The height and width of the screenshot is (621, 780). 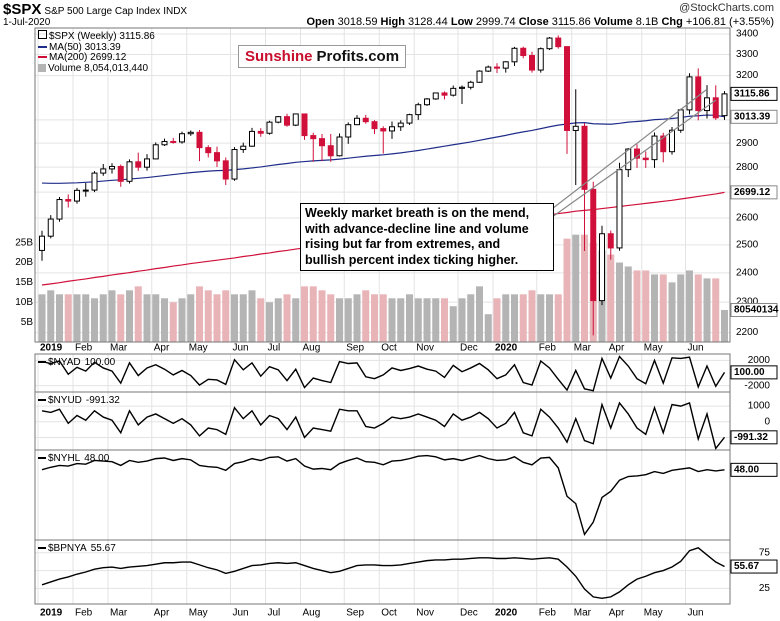 I want to click on legend-label: MA(200), so click(x=68, y=57).